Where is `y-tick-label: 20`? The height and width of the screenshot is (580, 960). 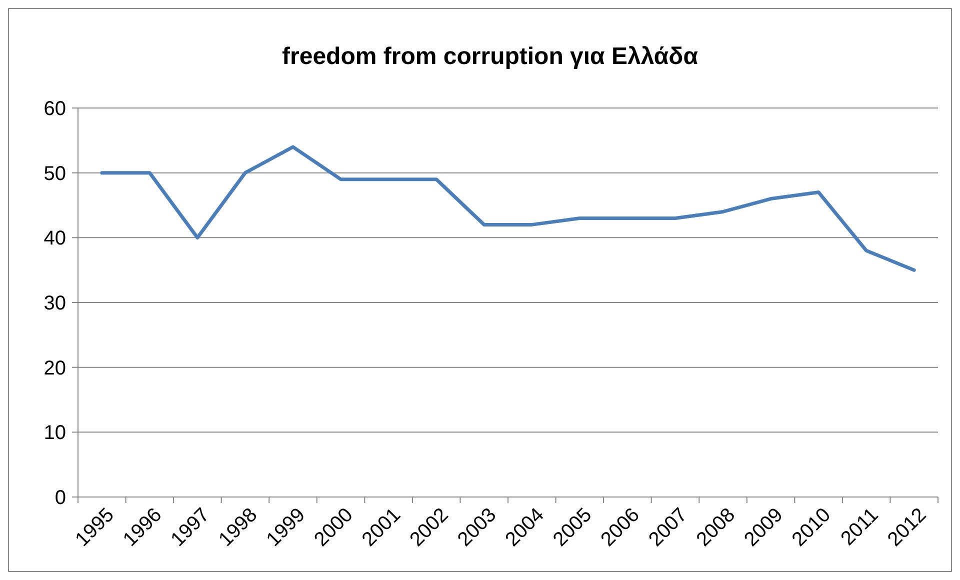 y-tick-label: 20 is located at coordinates (55, 368).